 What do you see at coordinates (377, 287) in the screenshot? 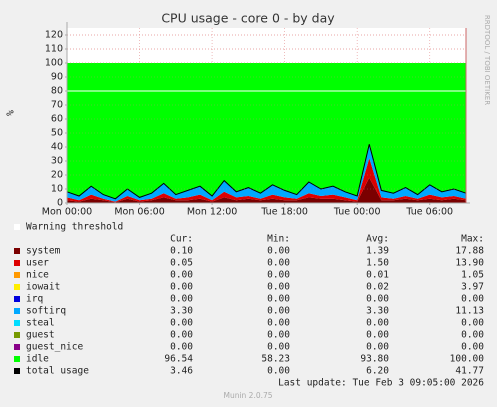
I see `legend-stat: 0.02` at bounding box center [377, 287].